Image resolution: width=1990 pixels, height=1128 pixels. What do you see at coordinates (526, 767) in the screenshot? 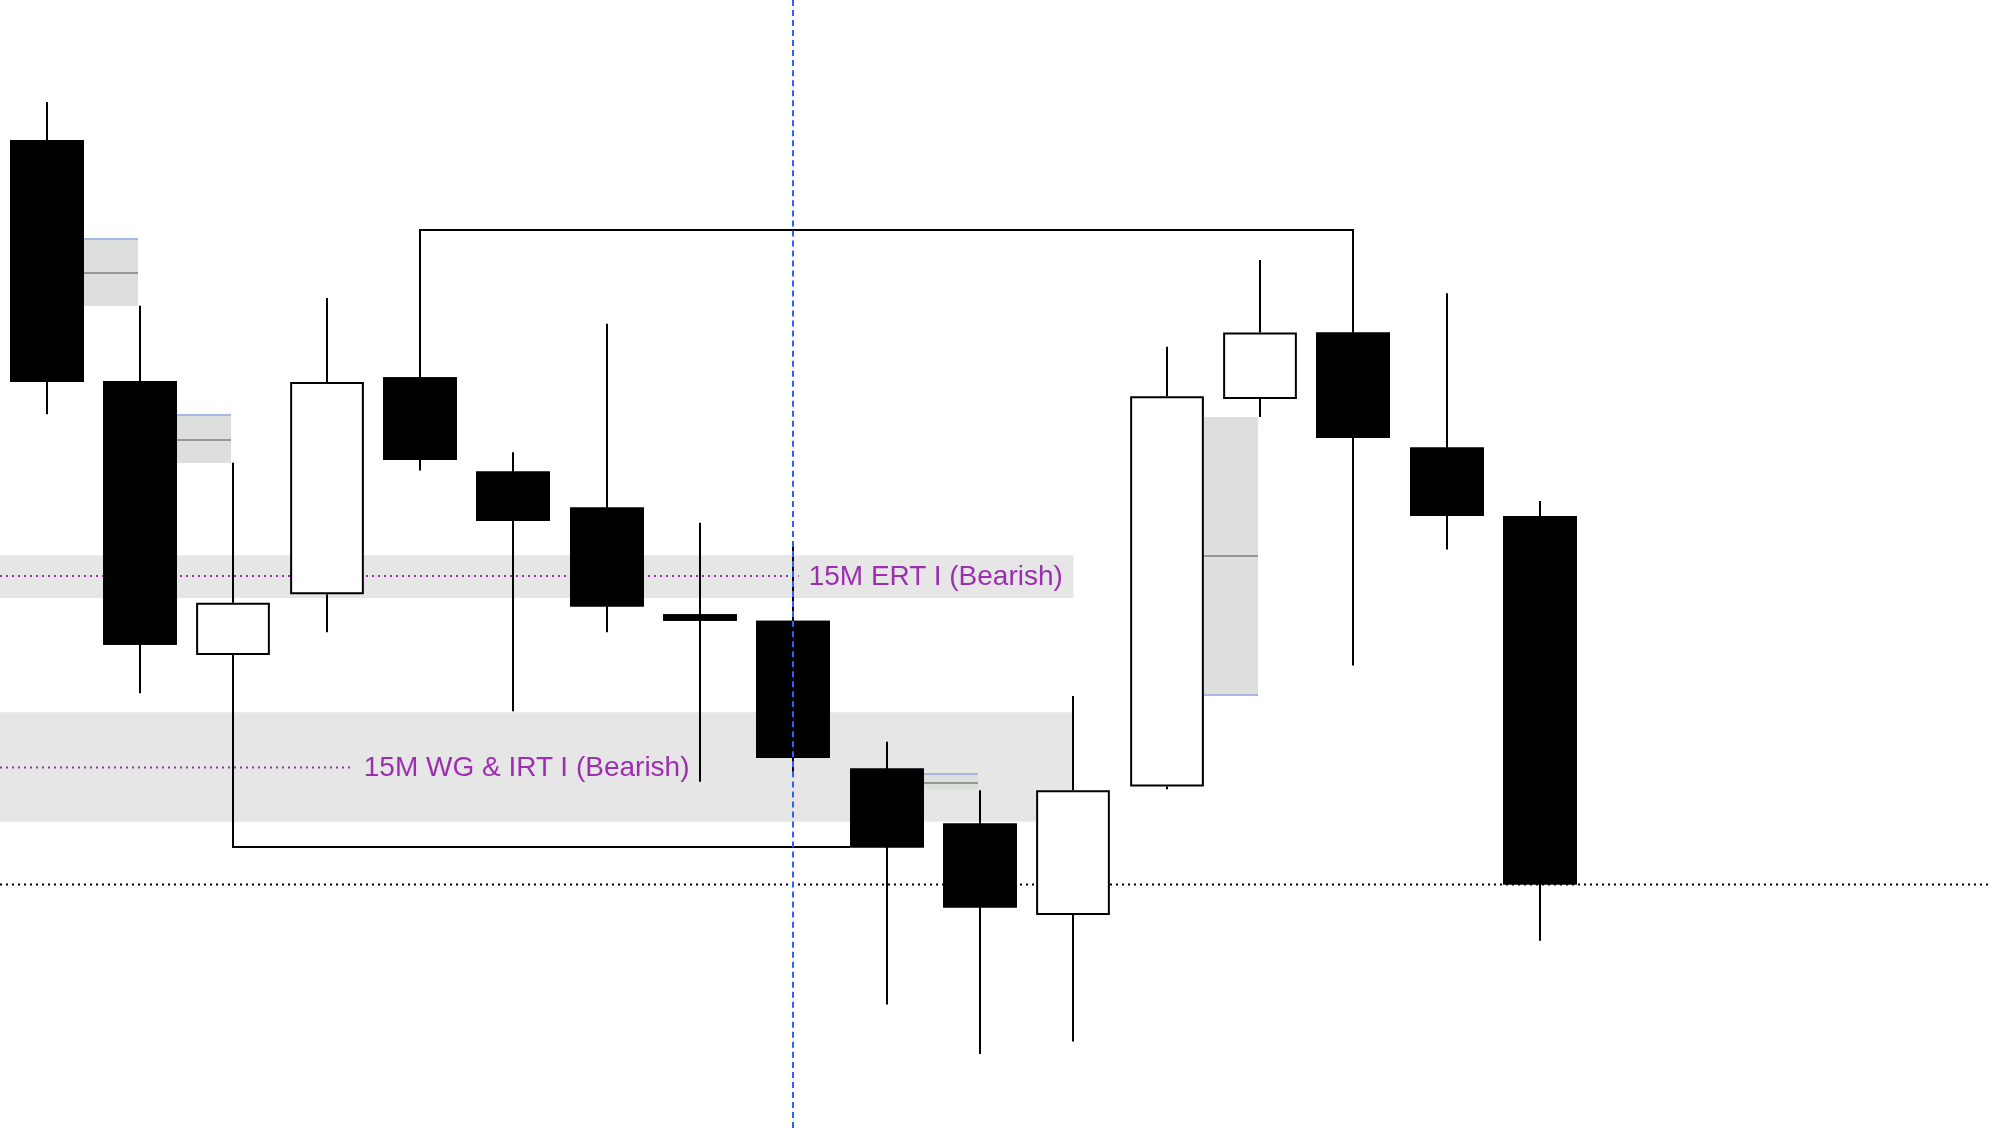
I see `ref-line-label: 15M WG & IRT I (Bearish)` at bounding box center [526, 767].